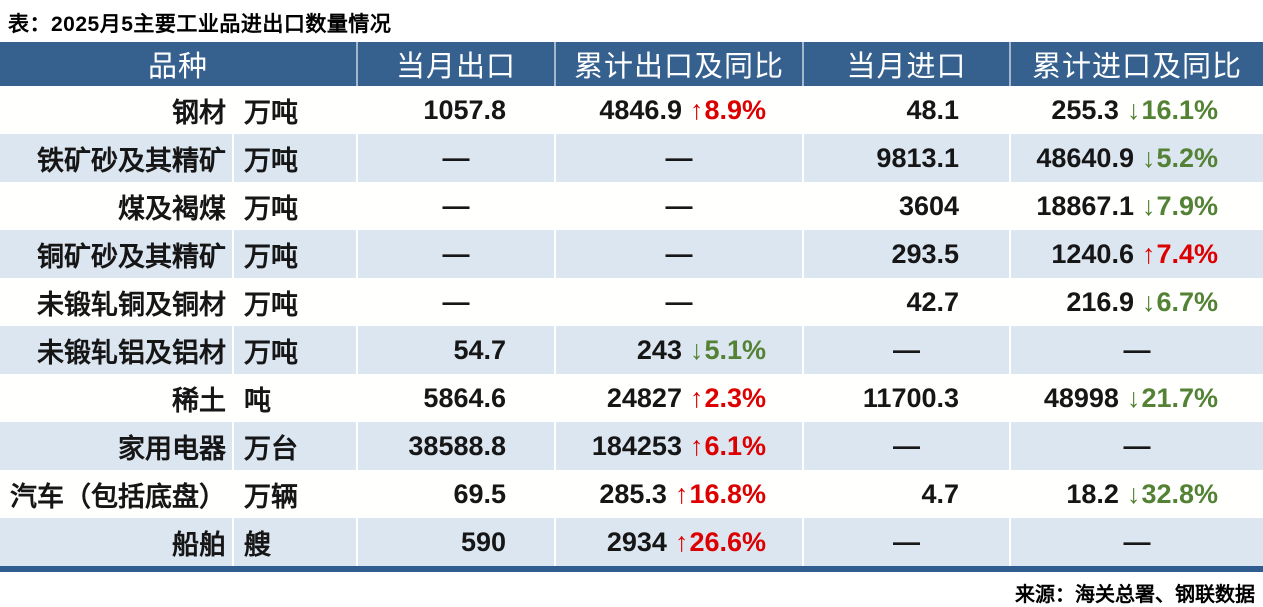 This screenshot has height=607, width=1263. I want to click on column-header-export-month: 当月出口, so click(456, 64).